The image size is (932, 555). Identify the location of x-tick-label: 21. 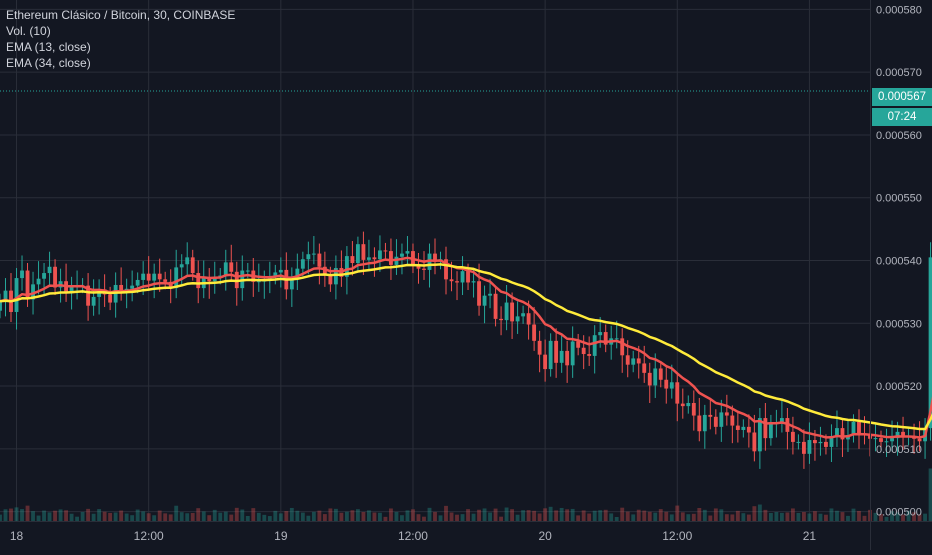
(810, 536).